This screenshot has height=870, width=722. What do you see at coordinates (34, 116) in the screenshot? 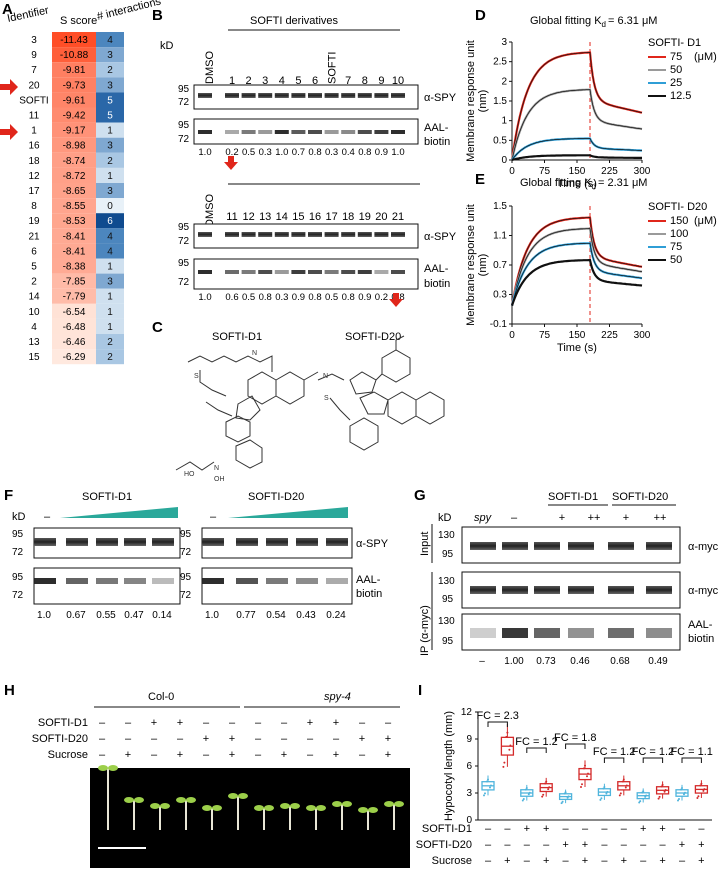
I see `identifier-cell: 11` at bounding box center [34, 116].